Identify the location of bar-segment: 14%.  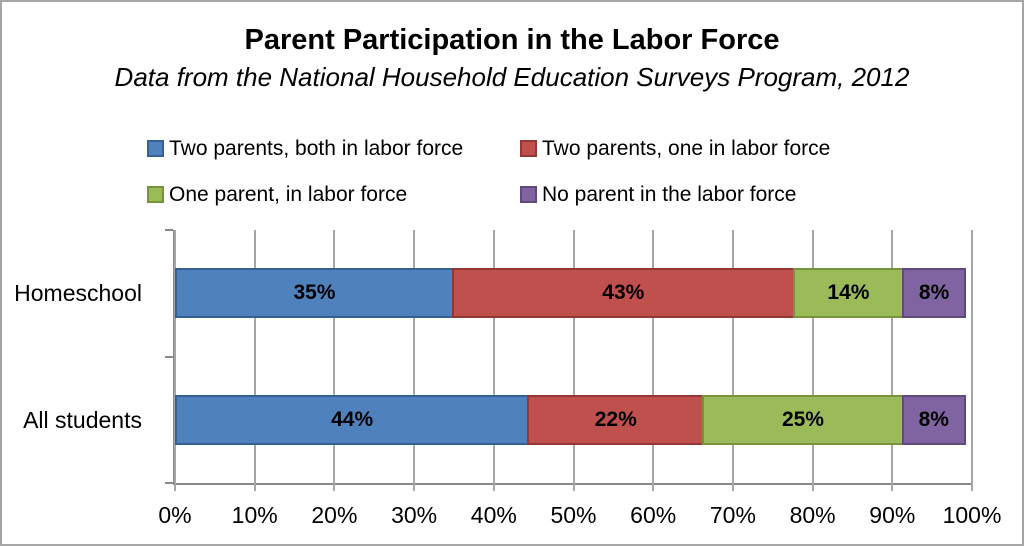
(848, 293).